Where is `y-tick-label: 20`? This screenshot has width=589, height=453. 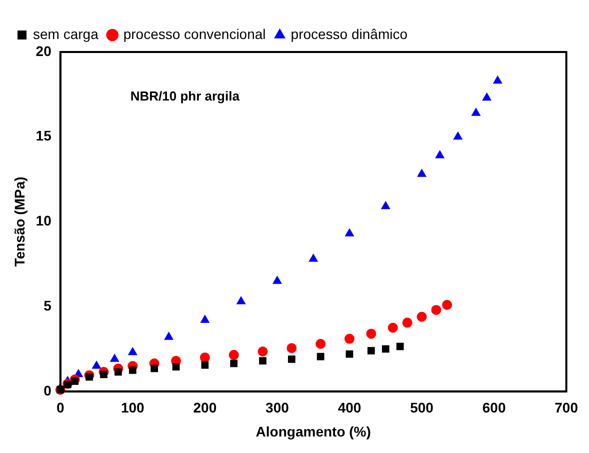 y-tick-label: 20 is located at coordinates (44, 50).